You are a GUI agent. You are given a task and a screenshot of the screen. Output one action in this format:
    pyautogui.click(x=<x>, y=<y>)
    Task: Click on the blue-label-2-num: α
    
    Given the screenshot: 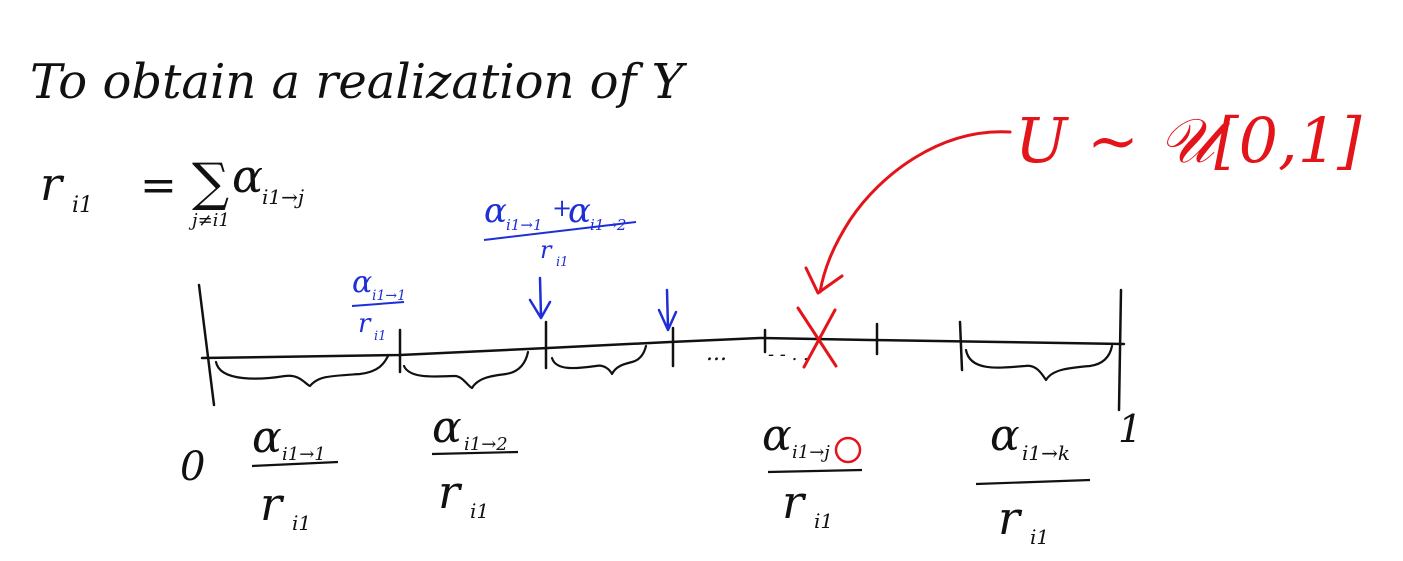 What is the action you would take?
    pyautogui.click(x=495, y=211)
    